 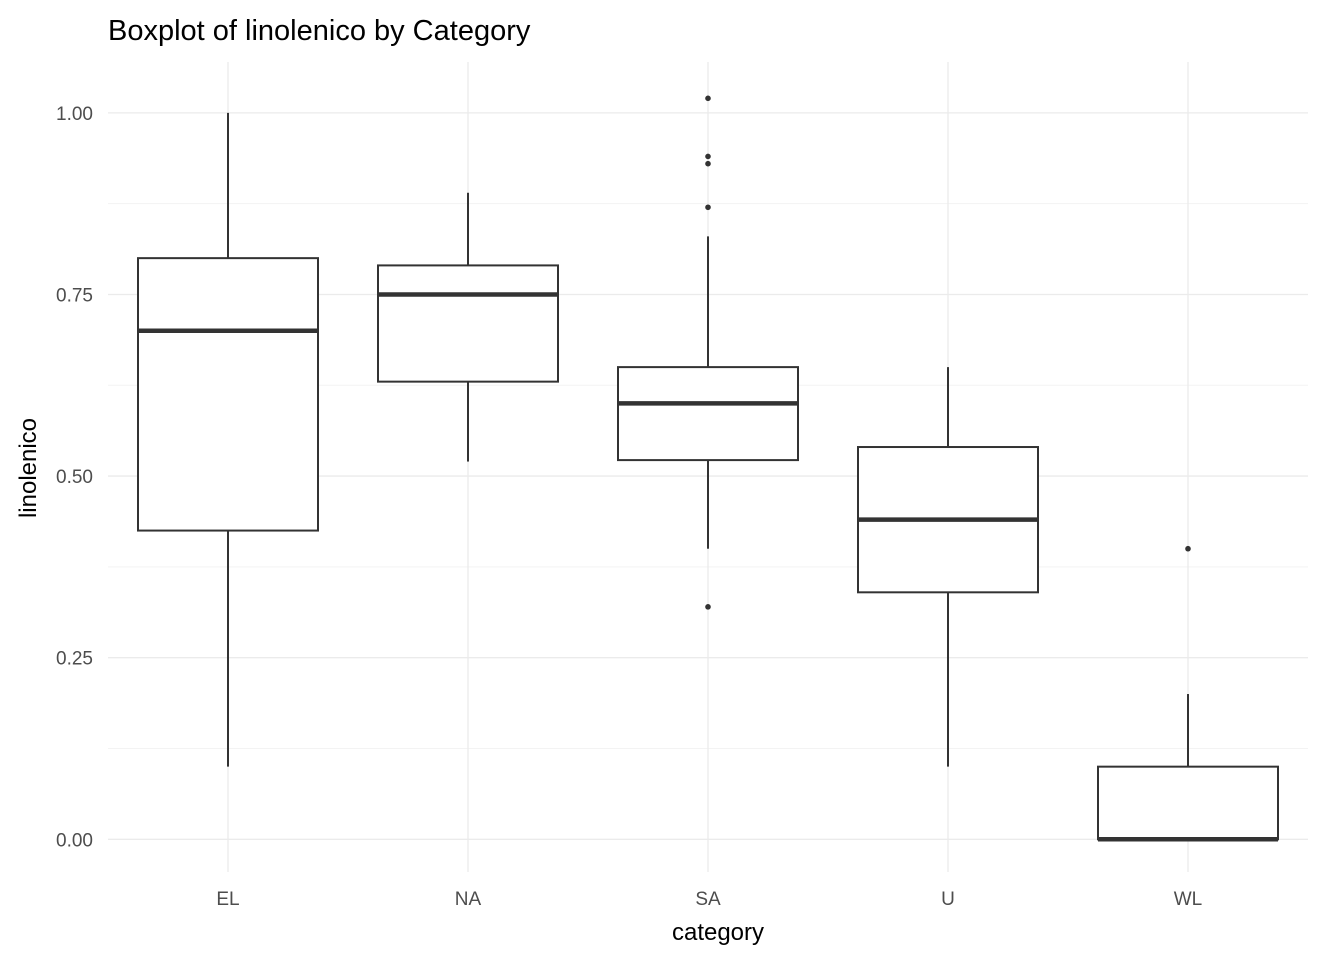 I want to click on x-tick-label: NA, so click(x=468, y=899).